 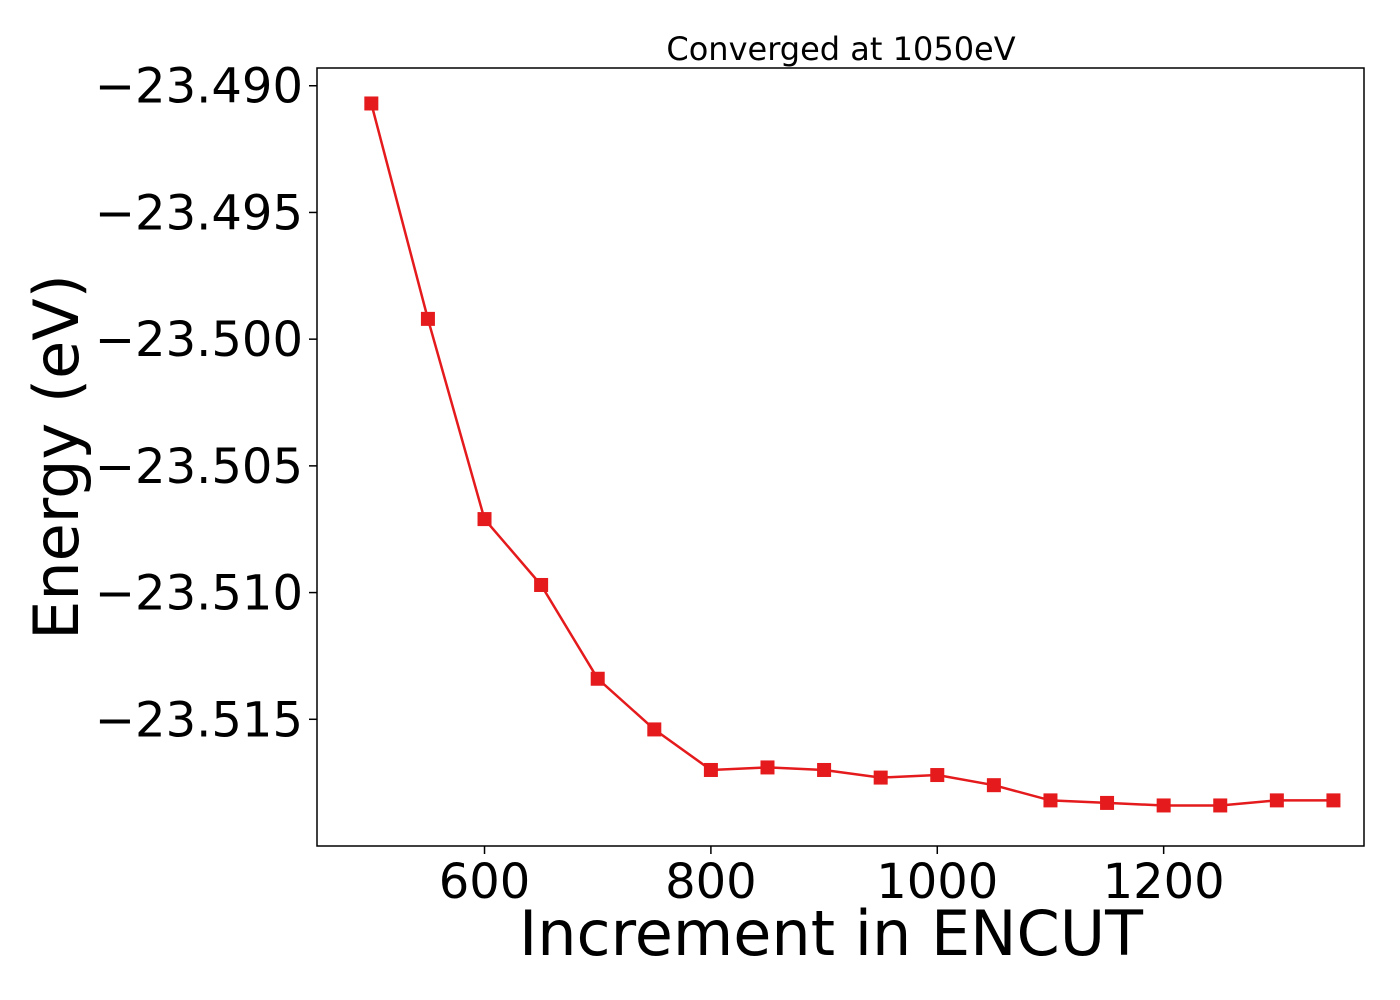 I want to click on y-tick-label: −23.510, so click(x=199, y=594).